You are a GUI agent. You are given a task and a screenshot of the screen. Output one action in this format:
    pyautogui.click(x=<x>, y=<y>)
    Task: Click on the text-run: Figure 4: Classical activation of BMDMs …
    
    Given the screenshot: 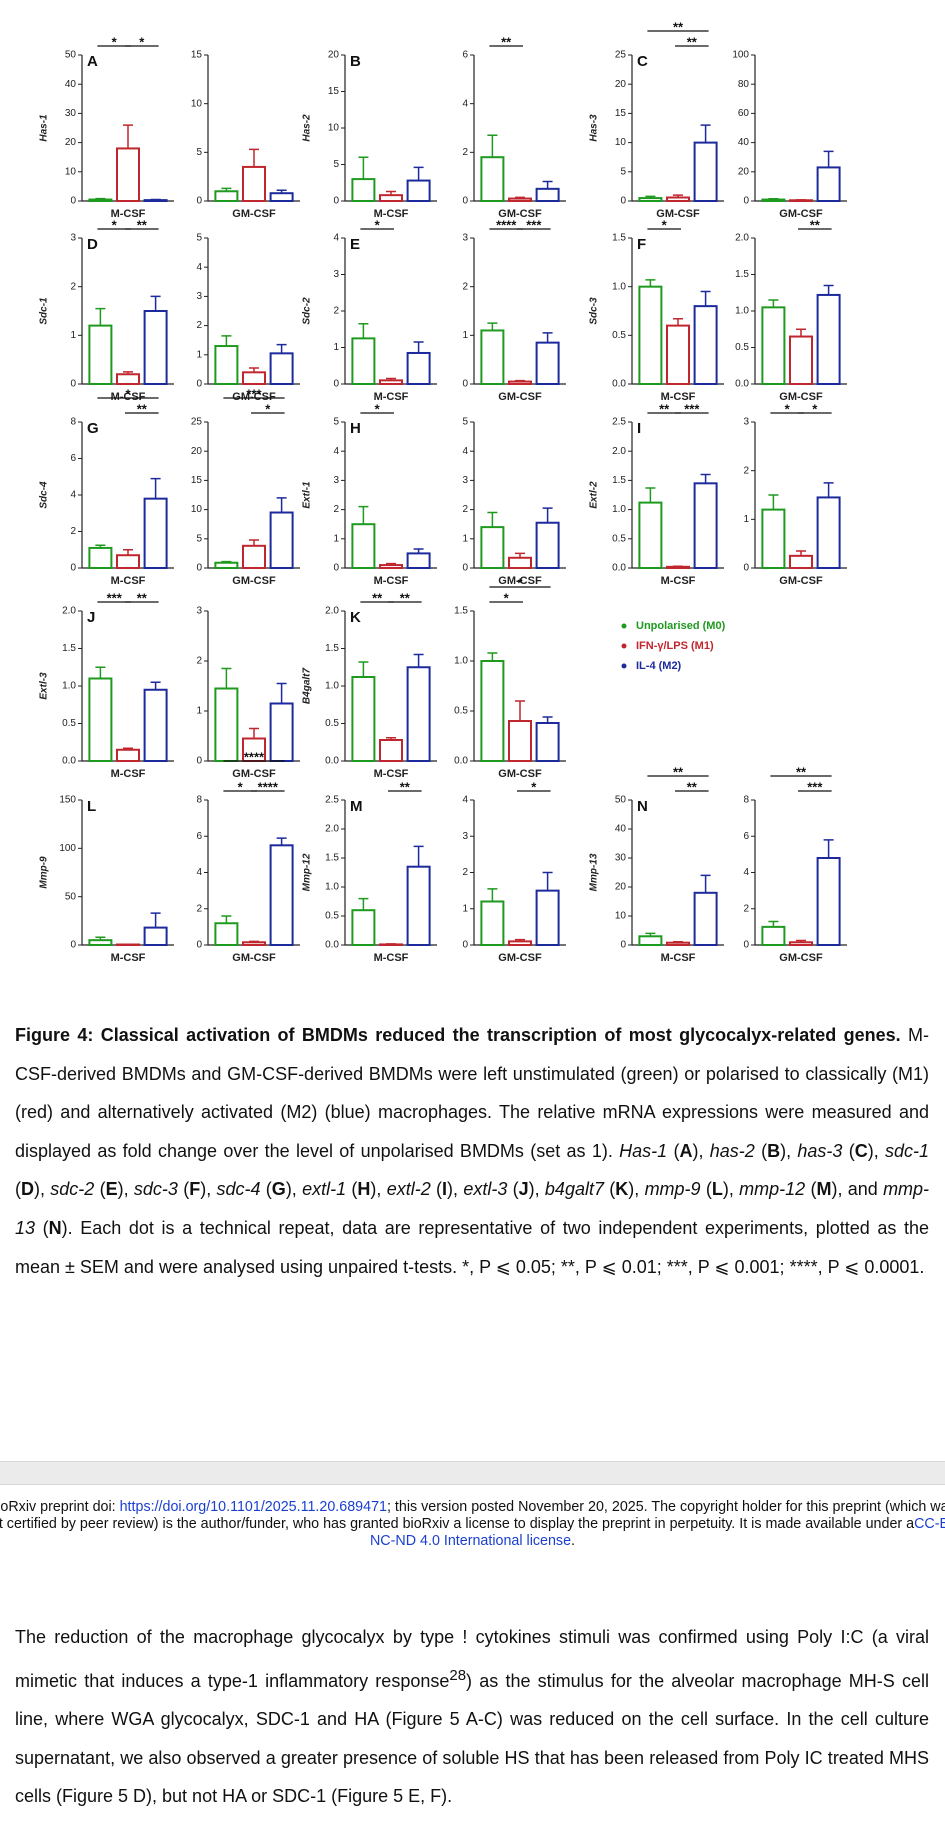 What is the action you would take?
    pyautogui.click(x=458, y=1035)
    